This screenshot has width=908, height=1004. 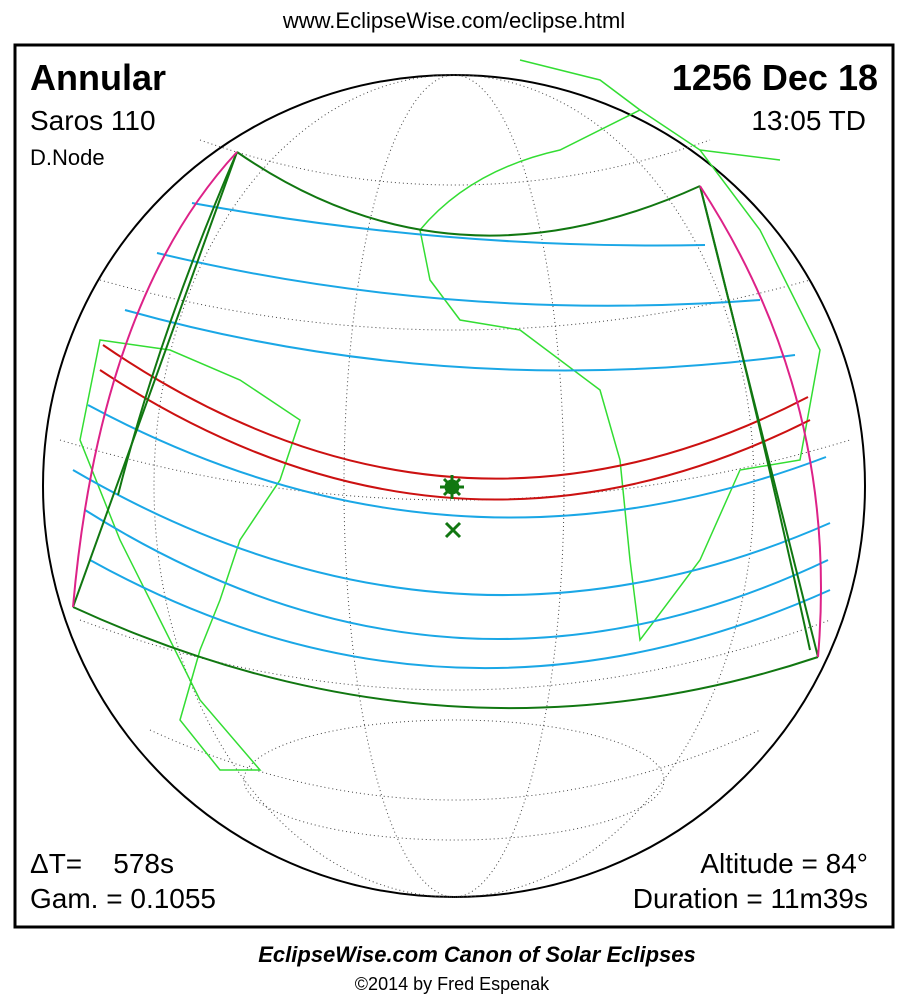 What do you see at coordinates (775, 77) in the screenshot?
I see `date: 1256 Dec 18` at bounding box center [775, 77].